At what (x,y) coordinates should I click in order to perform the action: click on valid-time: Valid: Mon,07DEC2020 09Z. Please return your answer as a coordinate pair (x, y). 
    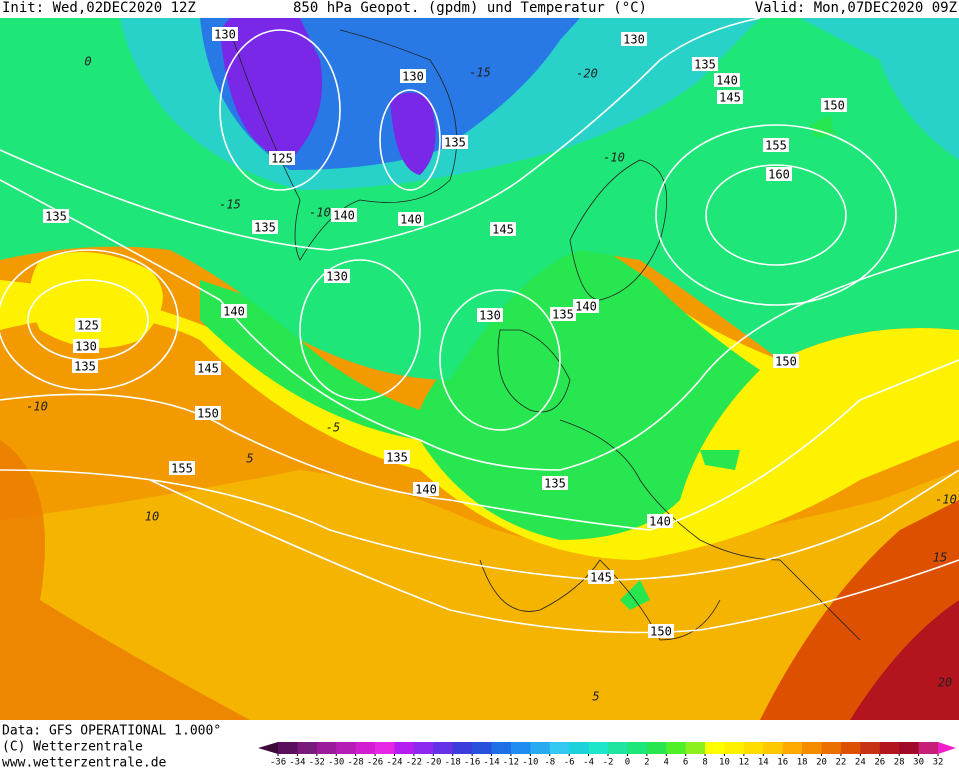
    Looking at the image, I should click on (856, 8).